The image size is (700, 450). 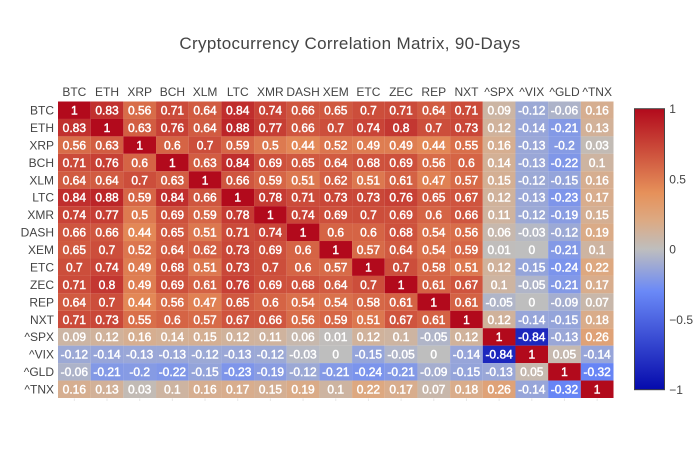 I want to click on svg-text: XRP, so click(x=41, y=145).